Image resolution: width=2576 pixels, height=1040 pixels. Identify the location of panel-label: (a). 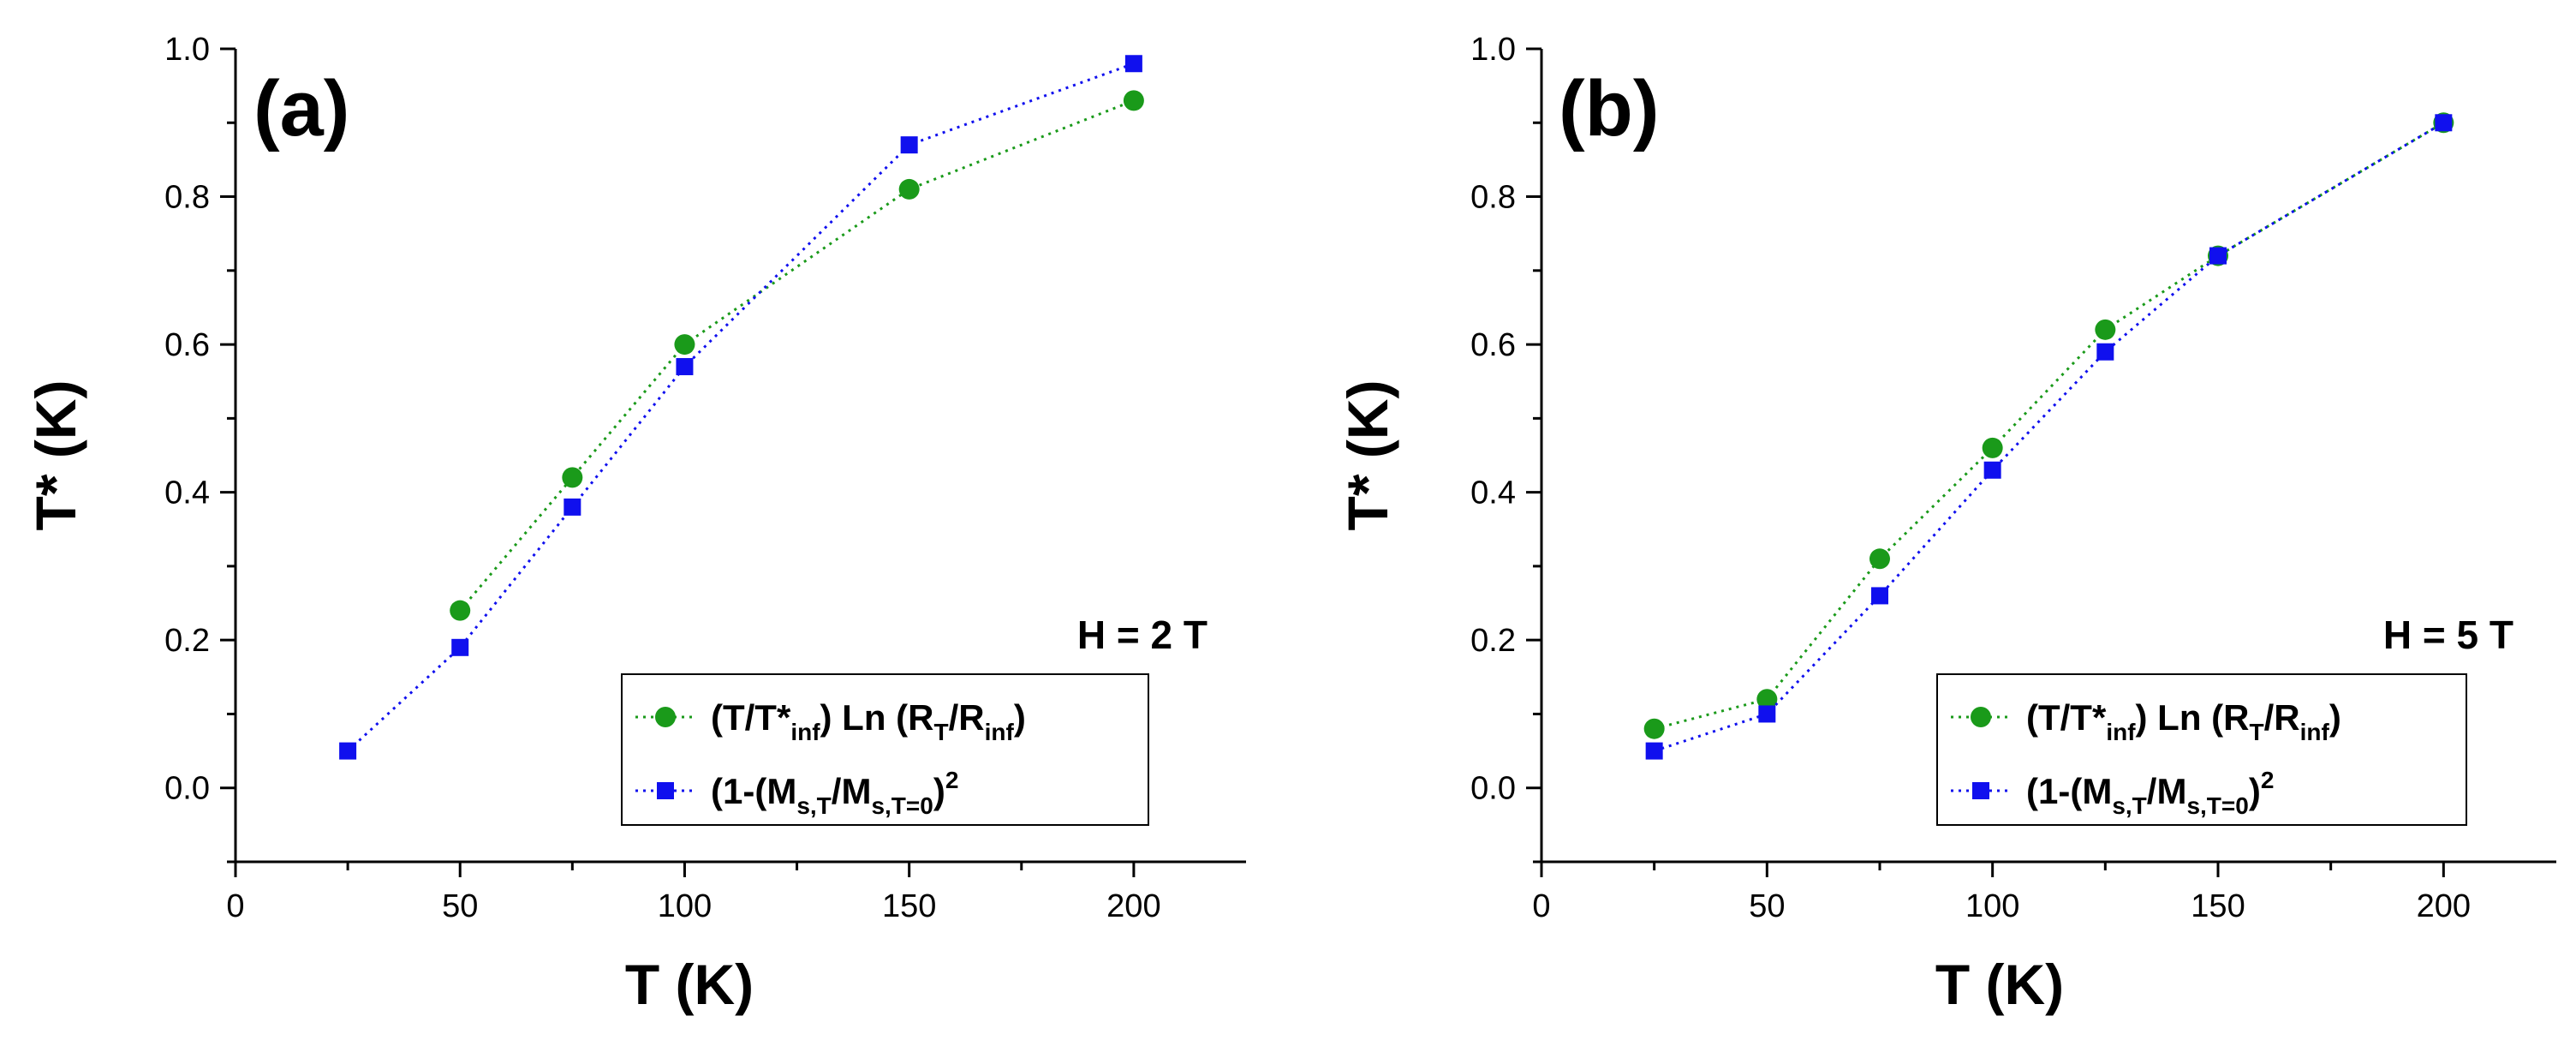
(301, 108).